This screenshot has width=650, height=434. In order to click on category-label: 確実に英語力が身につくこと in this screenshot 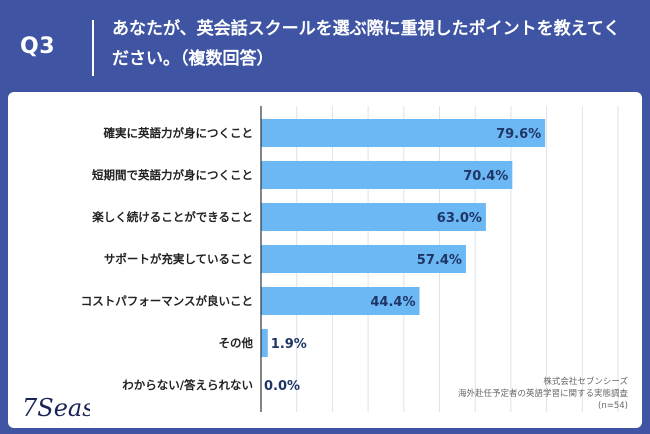, I will do `click(179, 133)`.